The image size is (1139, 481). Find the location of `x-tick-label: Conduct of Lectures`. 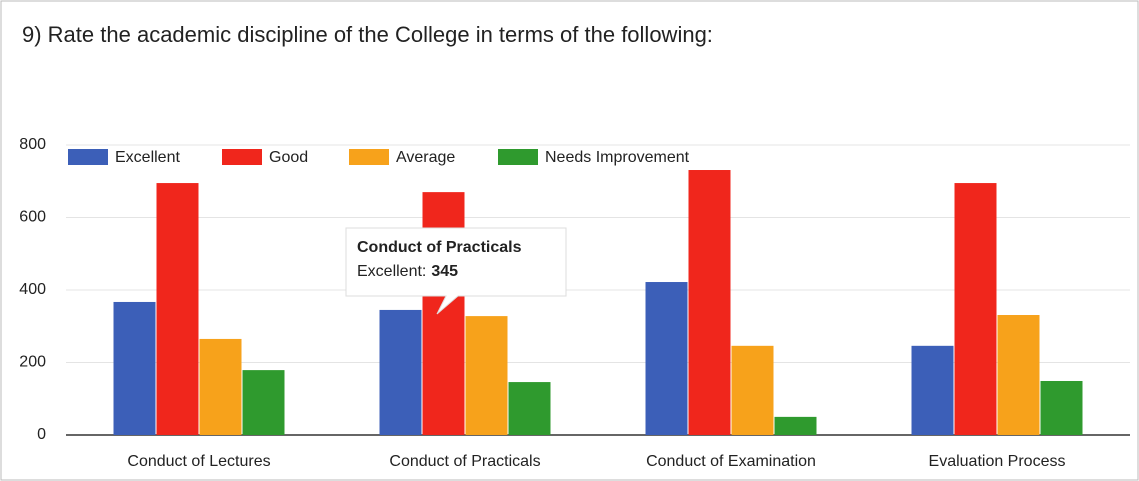

x-tick-label: Conduct of Lectures is located at coordinates (198, 461).